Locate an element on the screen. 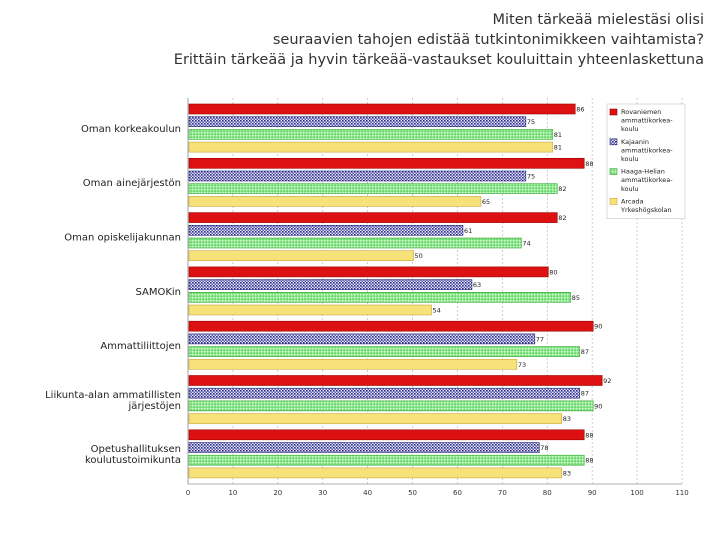  x-tick-label: 40 is located at coordinates (367, 493).